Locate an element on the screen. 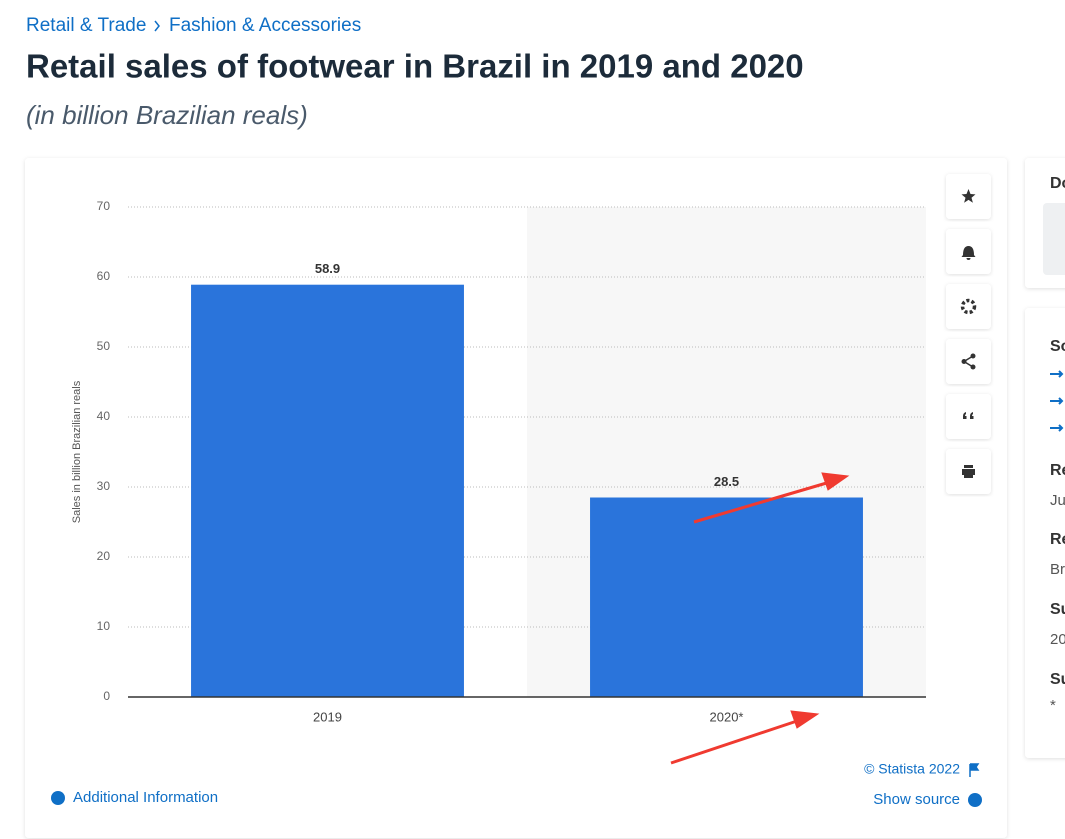  gear-icon is located at coordinates (968, 306).